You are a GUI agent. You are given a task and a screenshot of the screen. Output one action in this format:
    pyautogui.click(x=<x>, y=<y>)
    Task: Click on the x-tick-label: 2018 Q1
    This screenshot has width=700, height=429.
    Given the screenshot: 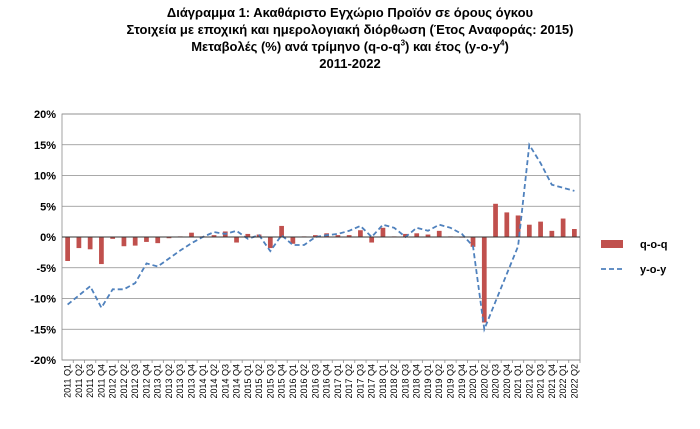 What is the action you would take?
    pyautogui.click(x=383, y=381)
    